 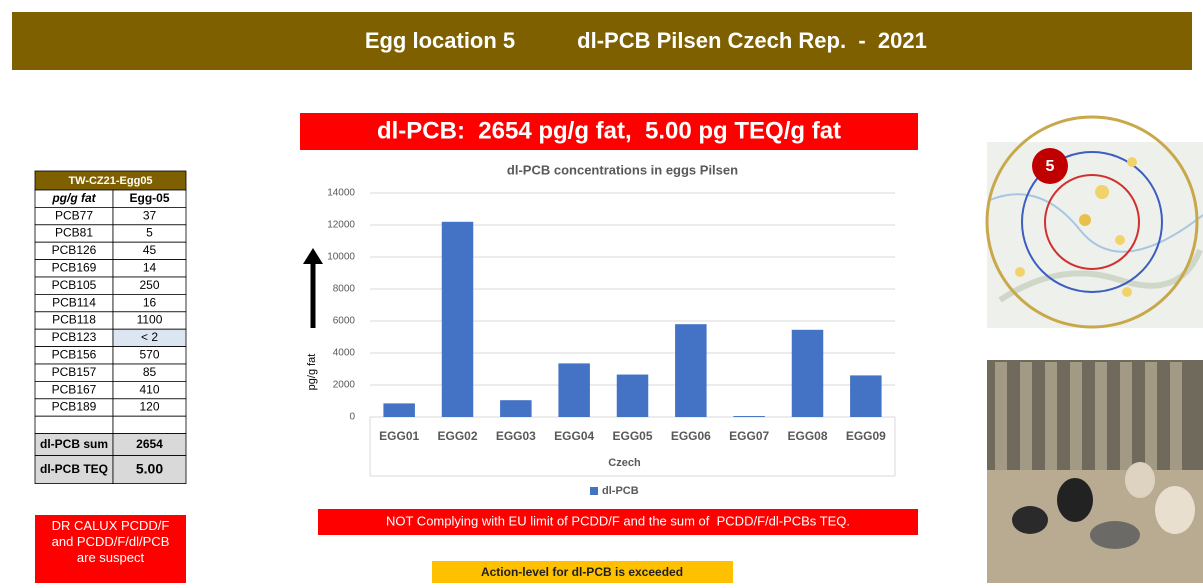 I want to click on x-tick-label: EGG07, so click(x=749, y=436).